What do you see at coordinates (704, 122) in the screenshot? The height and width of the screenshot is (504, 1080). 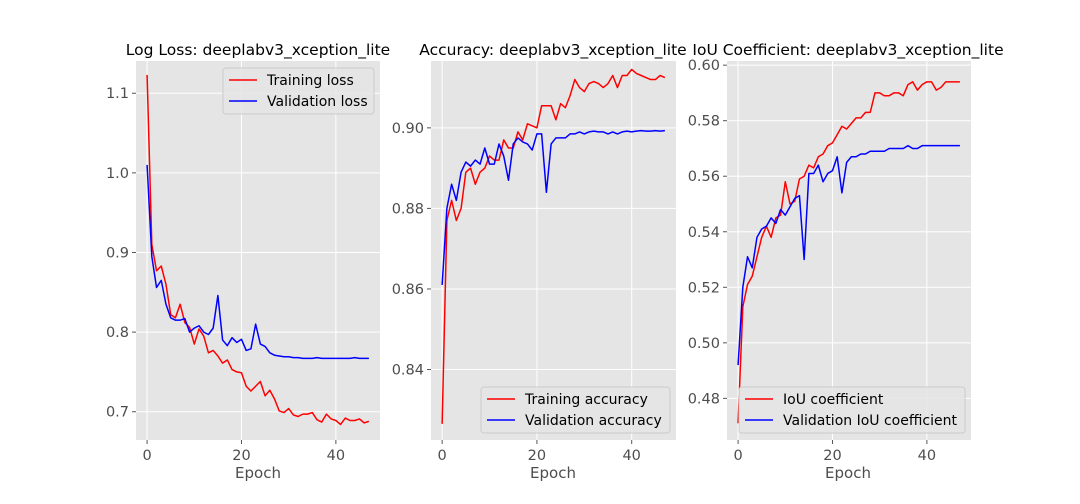 I see `y-tick-label: 0.58` at bounding box center [704, 122].